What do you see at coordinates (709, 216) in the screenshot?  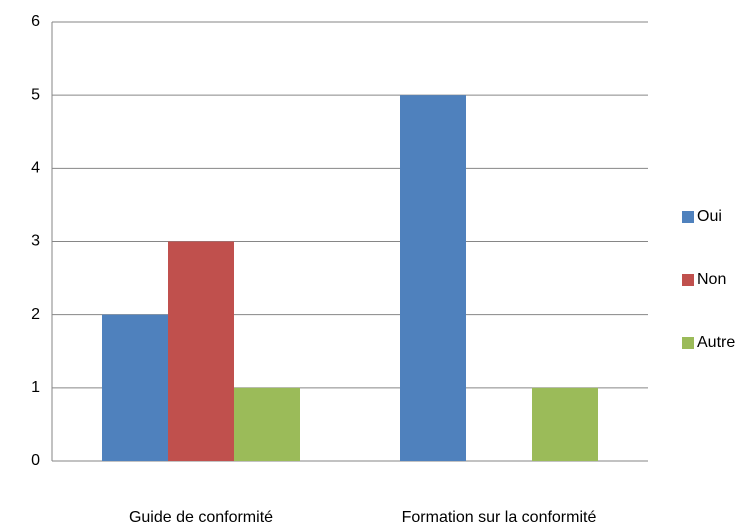 I see `legend-label: Oui` at bounding box center [709, 216].